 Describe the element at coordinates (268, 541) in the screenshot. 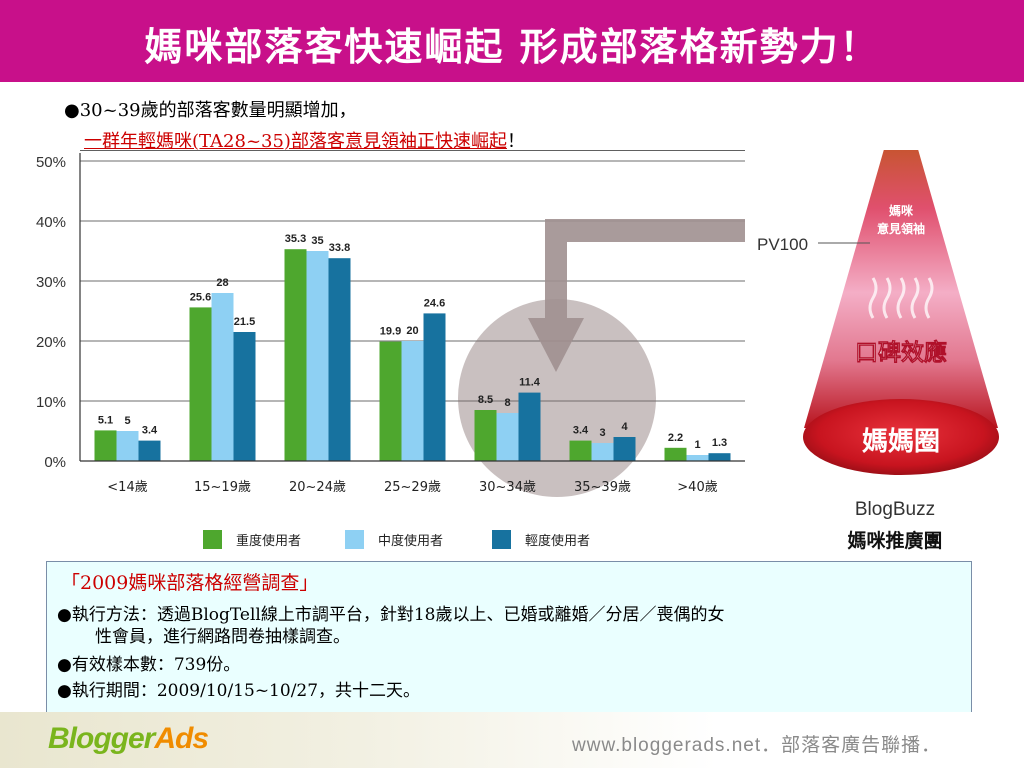

I see `legend-label: 重度使用者` at that location.